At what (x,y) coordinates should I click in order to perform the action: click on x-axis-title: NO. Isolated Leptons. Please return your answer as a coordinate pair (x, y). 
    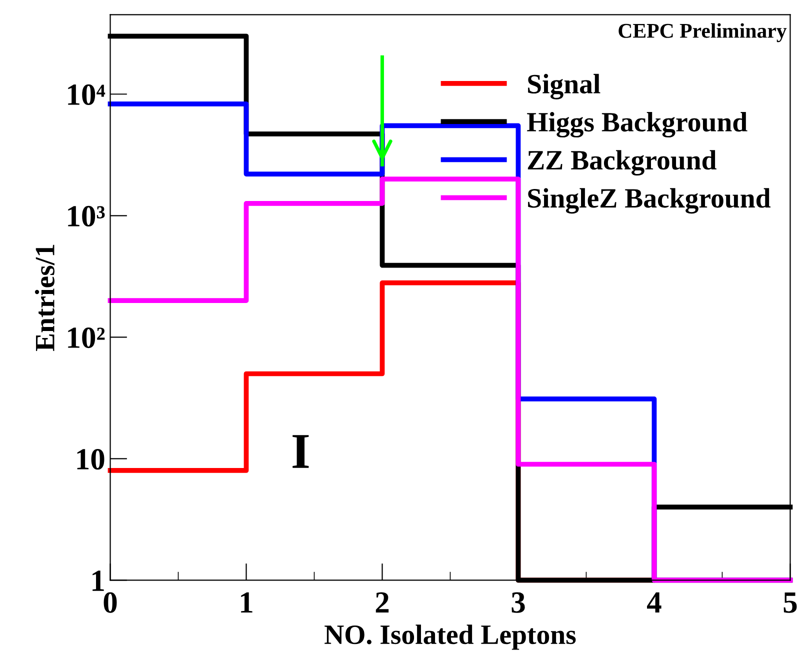
    Looking at the image, I should click on (450, 637).